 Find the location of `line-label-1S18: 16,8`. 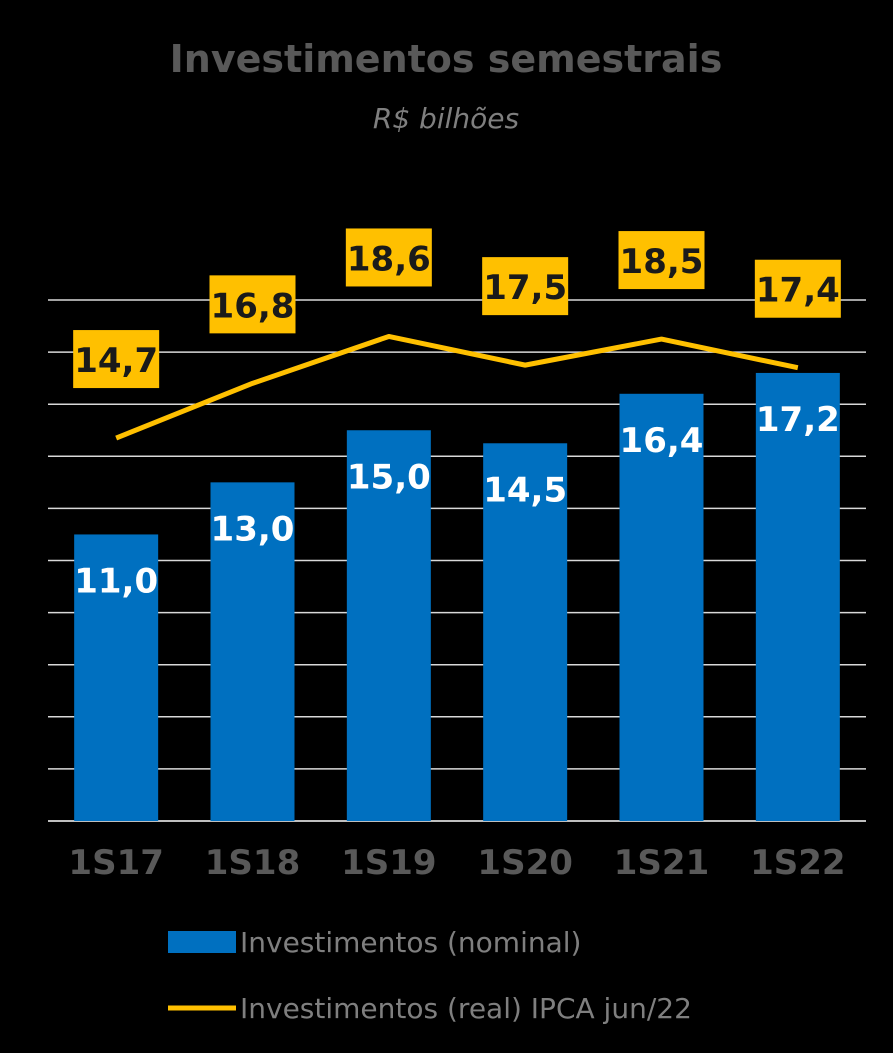

line-label-1S18: 16,8 is located at coordinates (253, 306).